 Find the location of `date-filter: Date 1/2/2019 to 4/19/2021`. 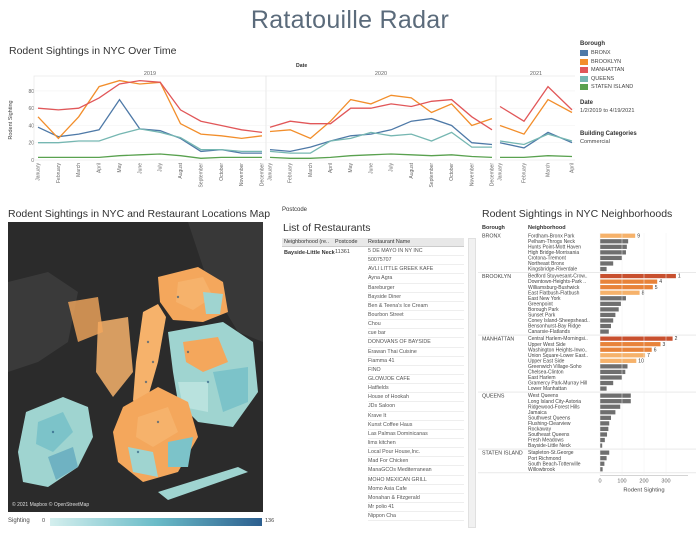

date-filter: Date 1/2/2019 to 4/19/2021 is located at coordinates (637, 107).